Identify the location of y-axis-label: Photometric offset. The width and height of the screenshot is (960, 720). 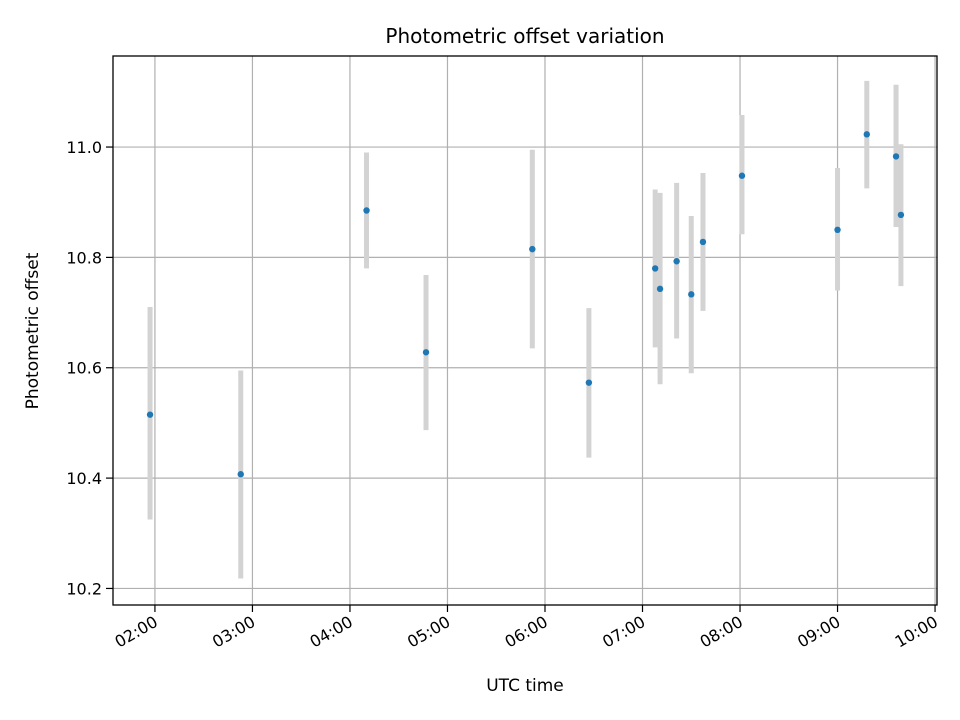
(33, 330).